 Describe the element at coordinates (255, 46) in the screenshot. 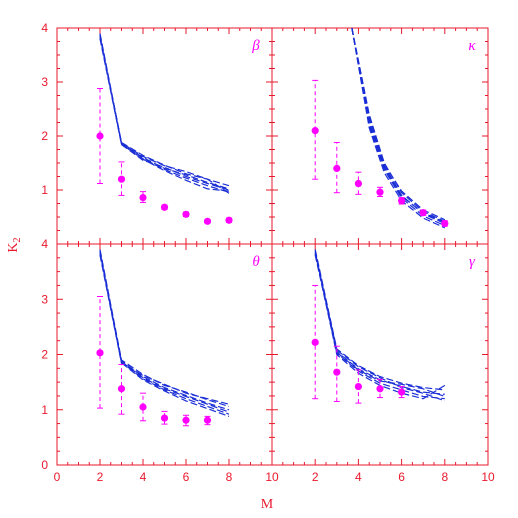

I see `panel-label-top-left: β` at that location.